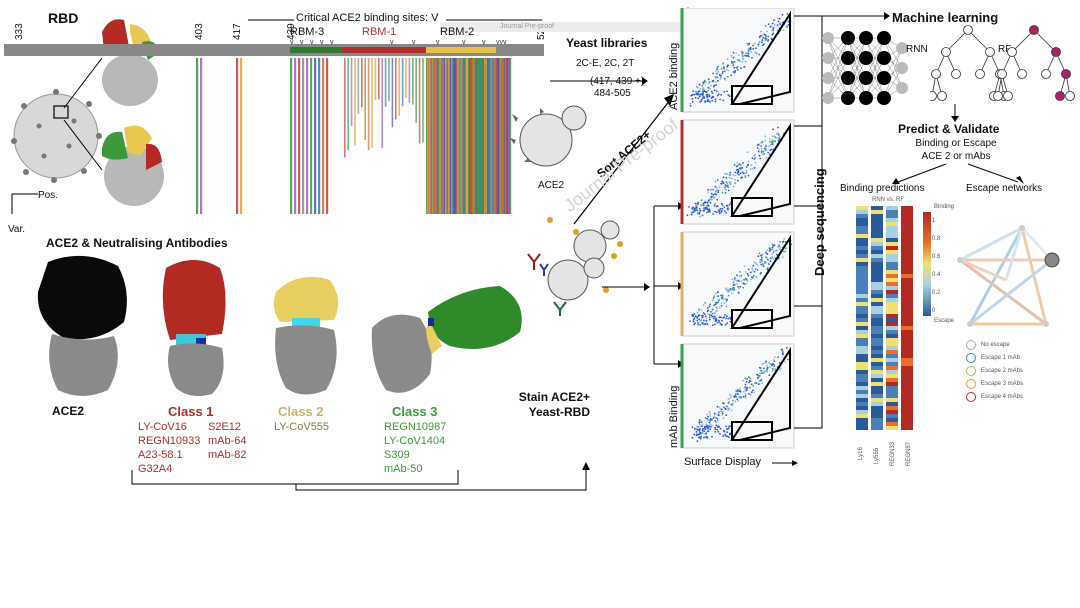 The image size is (1080, 608). I want to click on heat-col-label: REGN87, so click(909, 453).